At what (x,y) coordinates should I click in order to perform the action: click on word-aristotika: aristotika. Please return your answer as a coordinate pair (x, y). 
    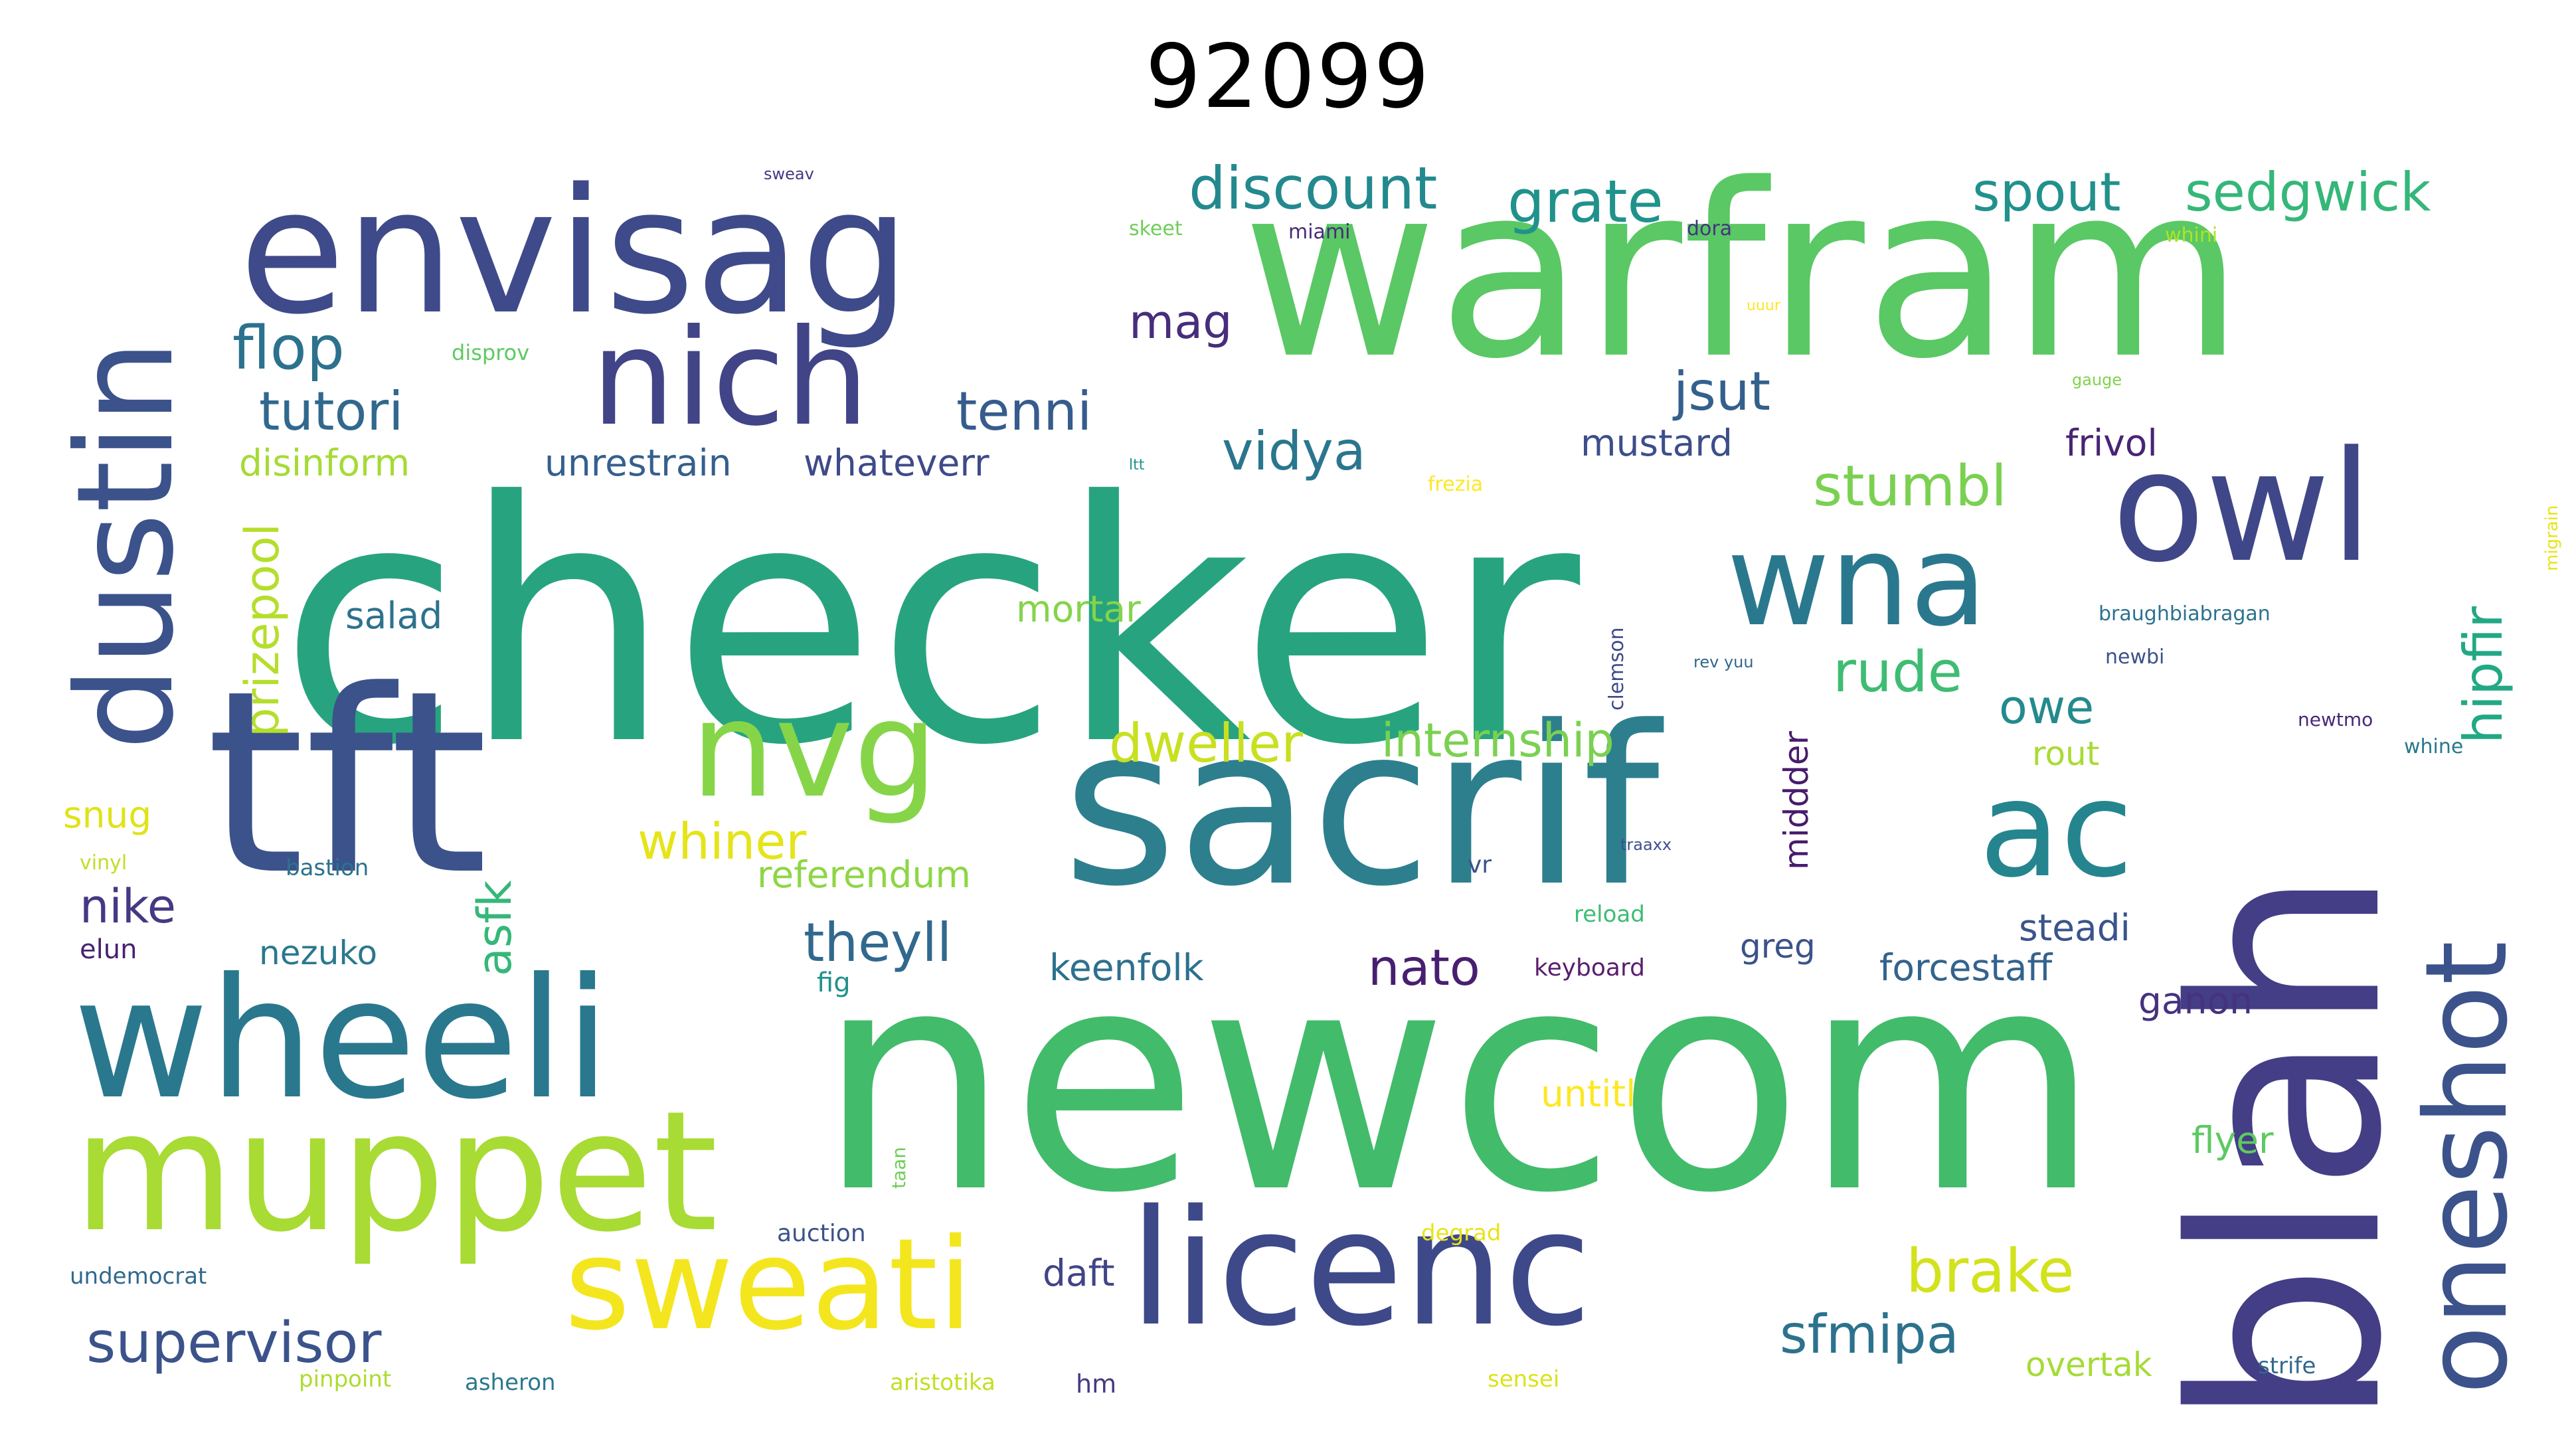
    Looking at the image, I should click on (942, 1382).